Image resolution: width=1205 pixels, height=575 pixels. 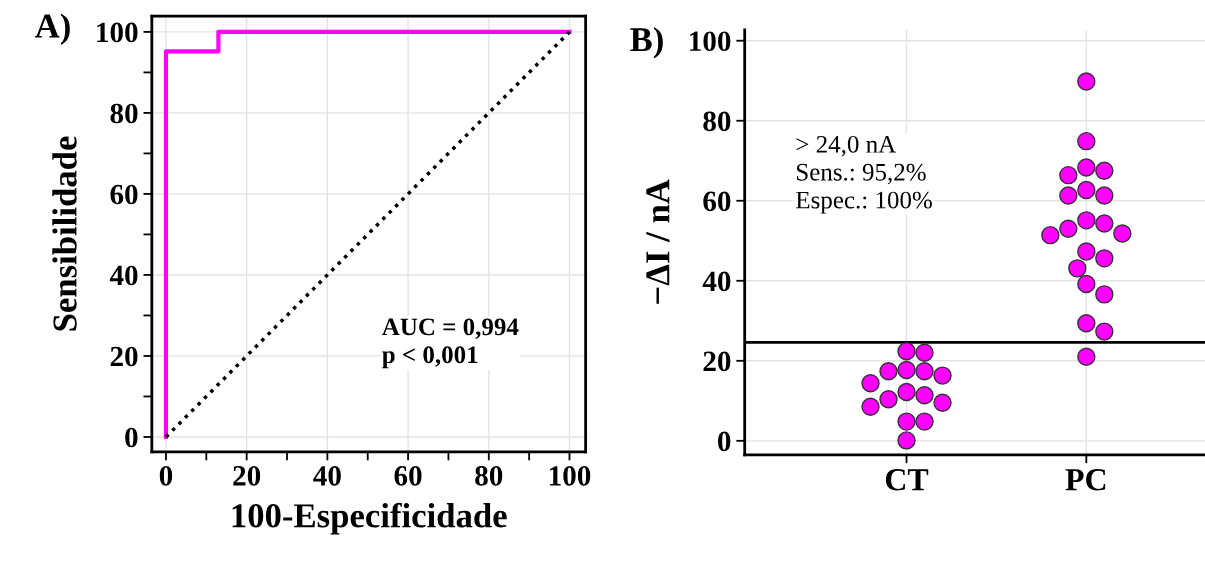 I want to click on y-axis-title: −ΔI / nA, so click(x=658, y=241).